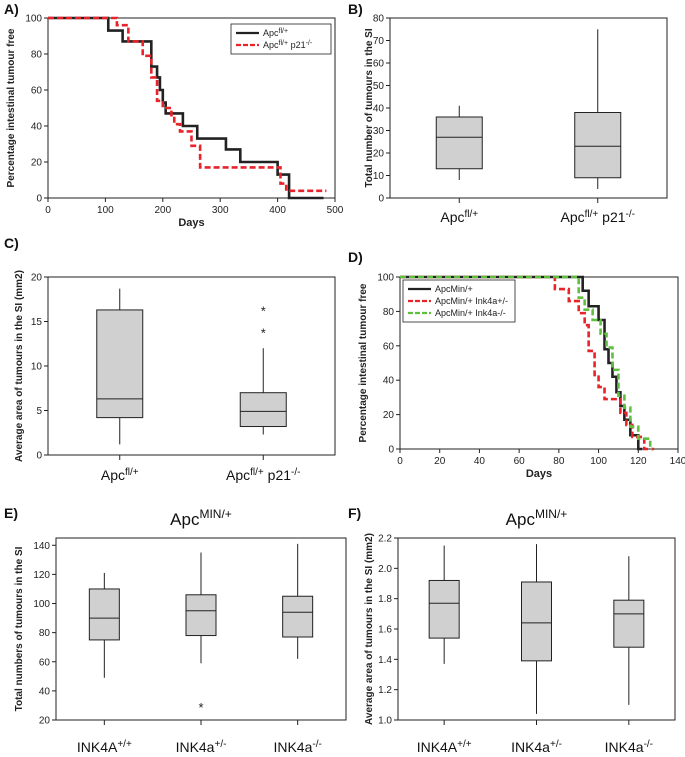 This screenshot has height=757, width=685. Describe the element at coordinates (400, 461) in the screenshot. I see `x-tick-label: 0` at that location.